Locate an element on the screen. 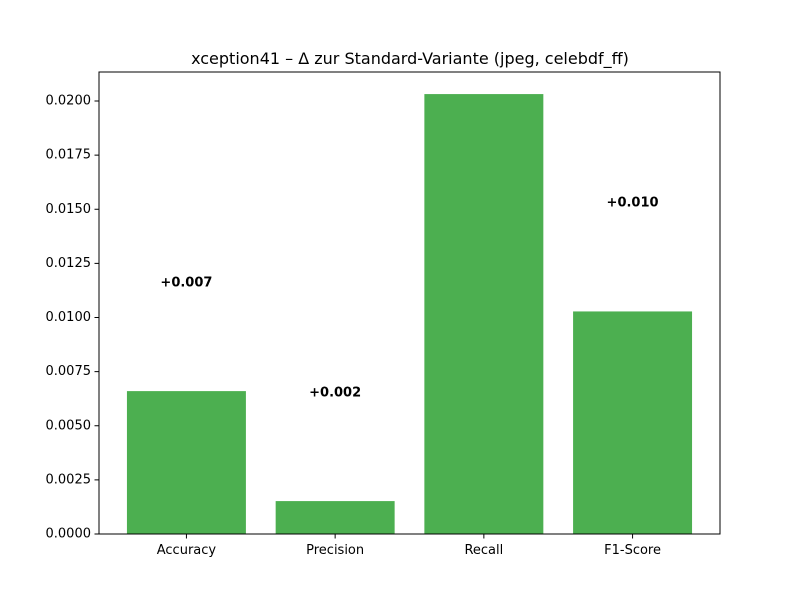 The height and width of the screenshot is (600, 800). y-tick-label: 0.0025 is located at coordinates (69, 479).